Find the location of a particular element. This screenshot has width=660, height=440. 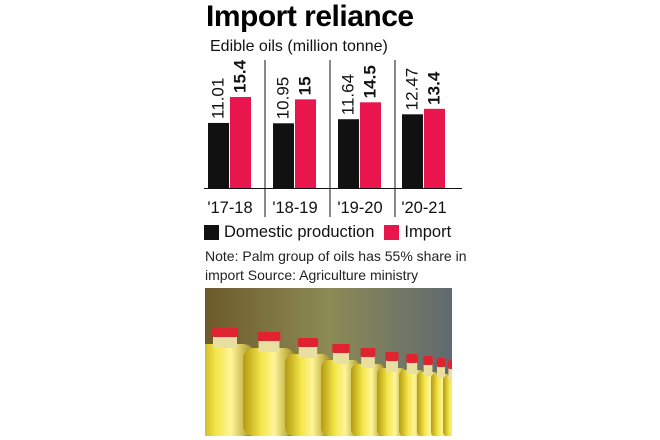

oil-bottles-photo is located at coordinates (328, 362).